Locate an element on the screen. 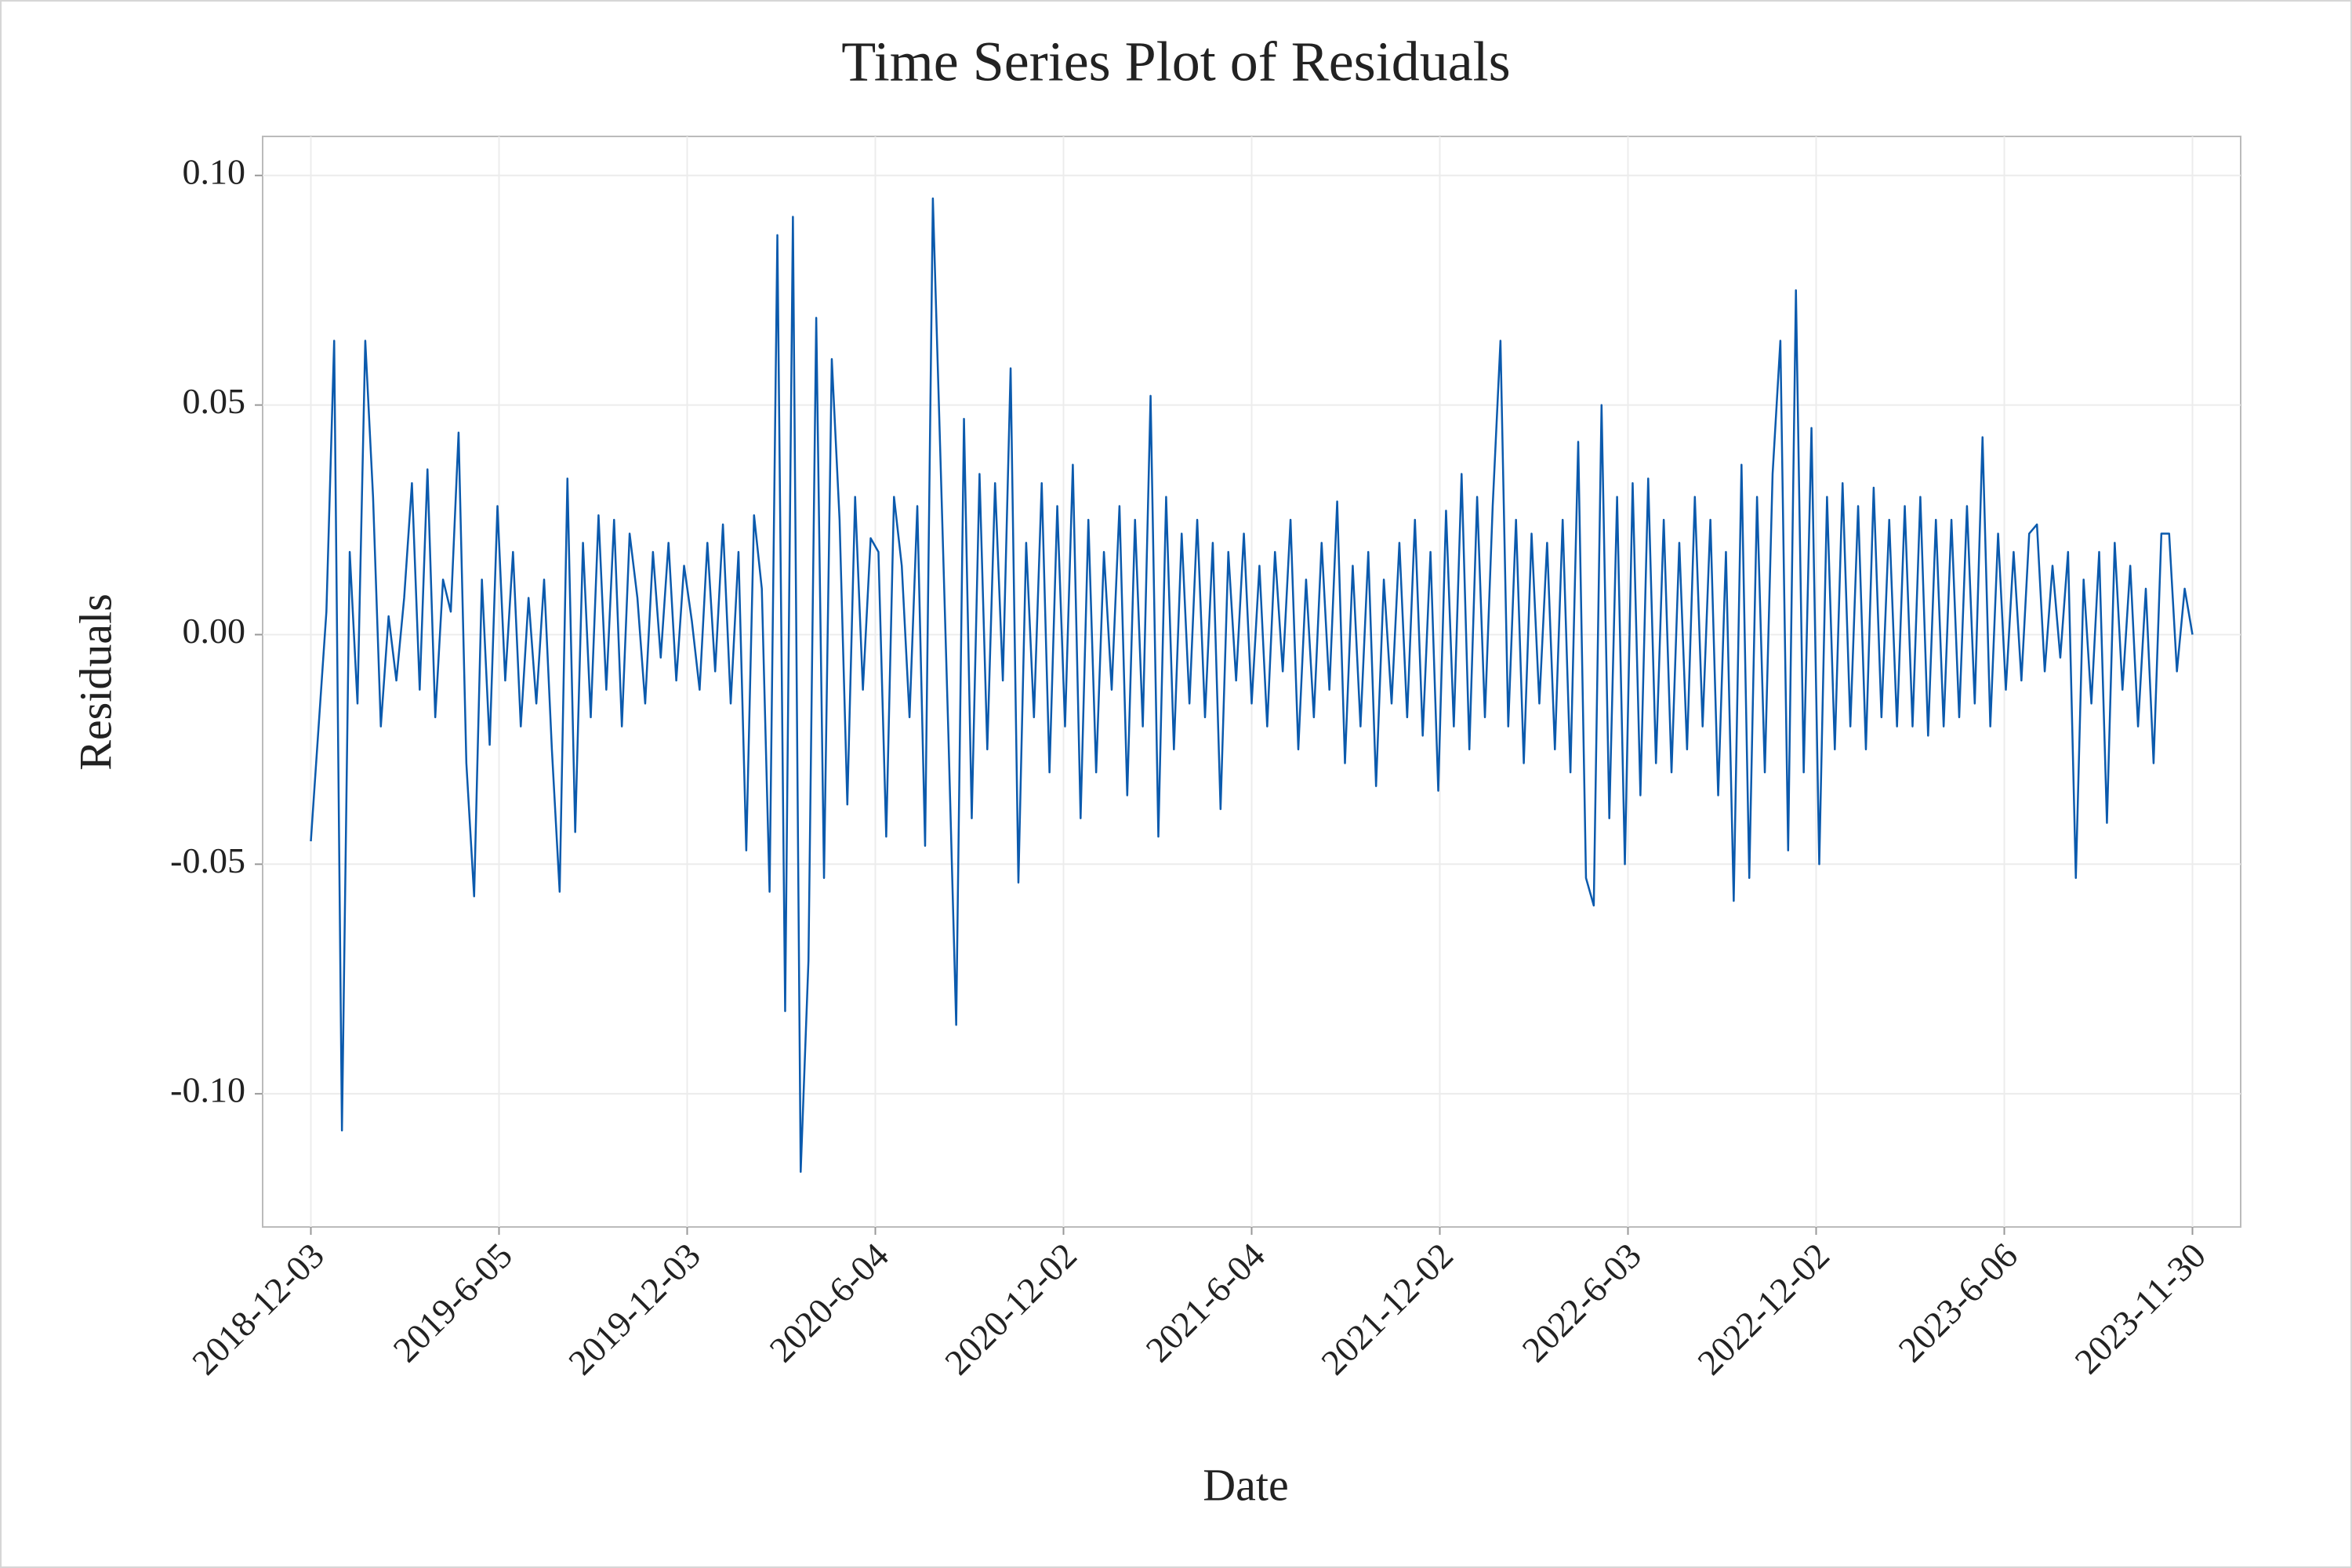  y-axis-title: Residuals is located at coordinates (95, 682).